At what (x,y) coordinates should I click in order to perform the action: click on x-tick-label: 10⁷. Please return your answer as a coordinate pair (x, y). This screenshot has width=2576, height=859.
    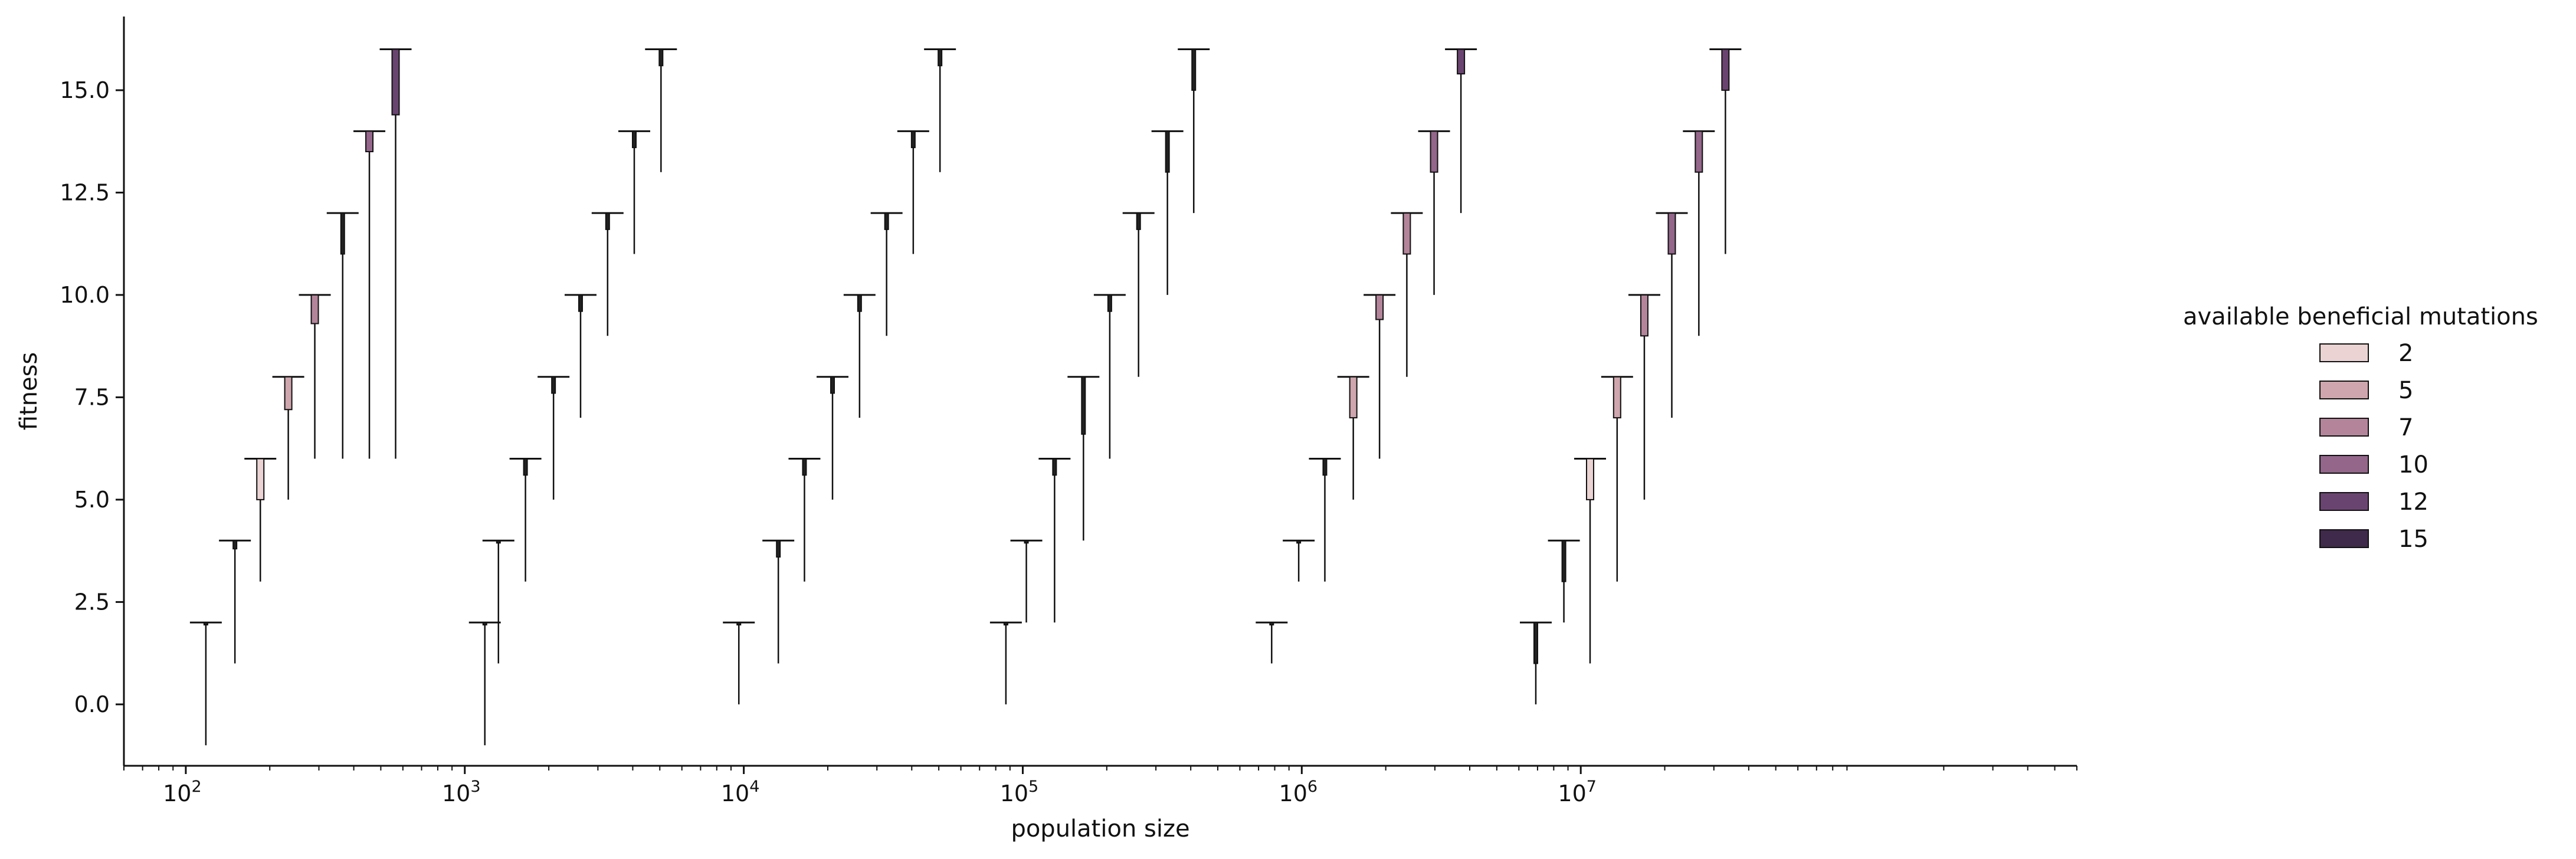
    Looking at the image, I should click on (1577, 792).